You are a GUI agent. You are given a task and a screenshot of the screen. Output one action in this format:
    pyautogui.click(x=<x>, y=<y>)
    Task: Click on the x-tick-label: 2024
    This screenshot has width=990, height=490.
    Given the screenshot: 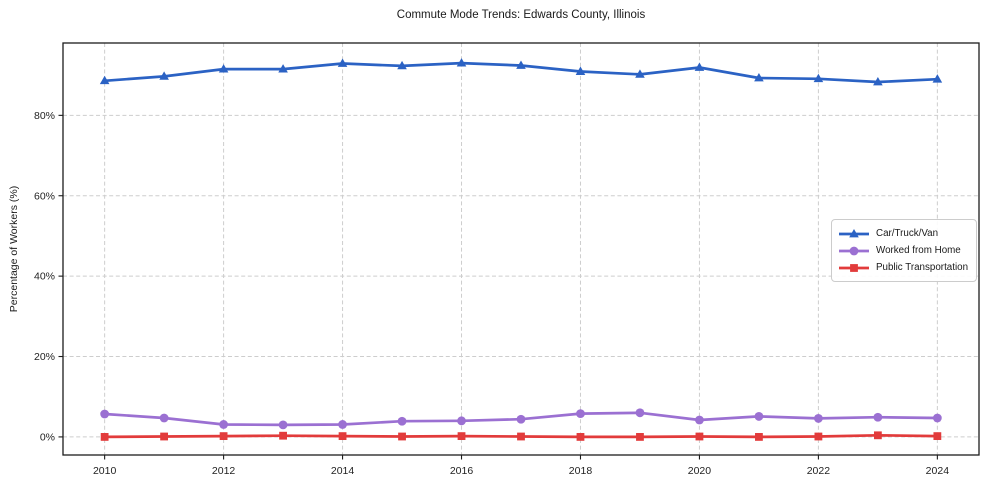 What is the action you would take?
    pyautogui.click(x=938, y=471)
    